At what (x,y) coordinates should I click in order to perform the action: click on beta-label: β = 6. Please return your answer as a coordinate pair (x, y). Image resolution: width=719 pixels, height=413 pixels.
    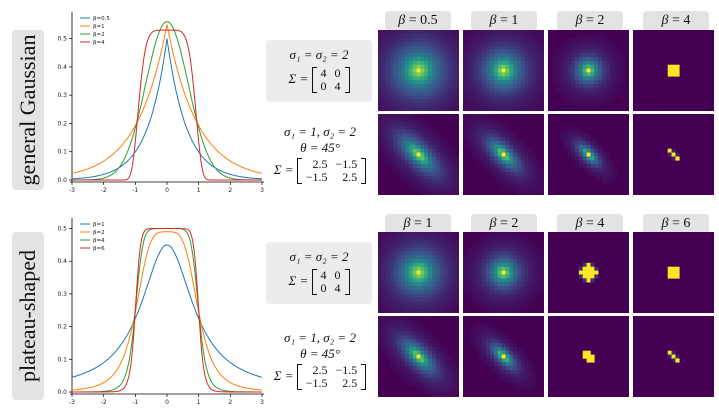
    Looking at the image, I should click on (676, 224).